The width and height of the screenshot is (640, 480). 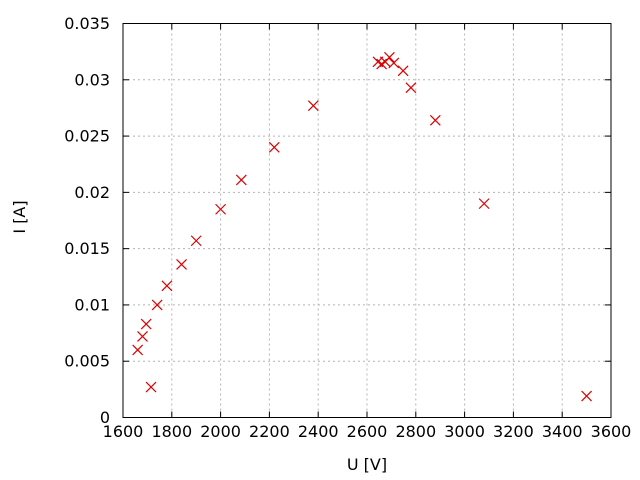 I want to click on y-axis-title: I [A], so click(x=19, y=216).